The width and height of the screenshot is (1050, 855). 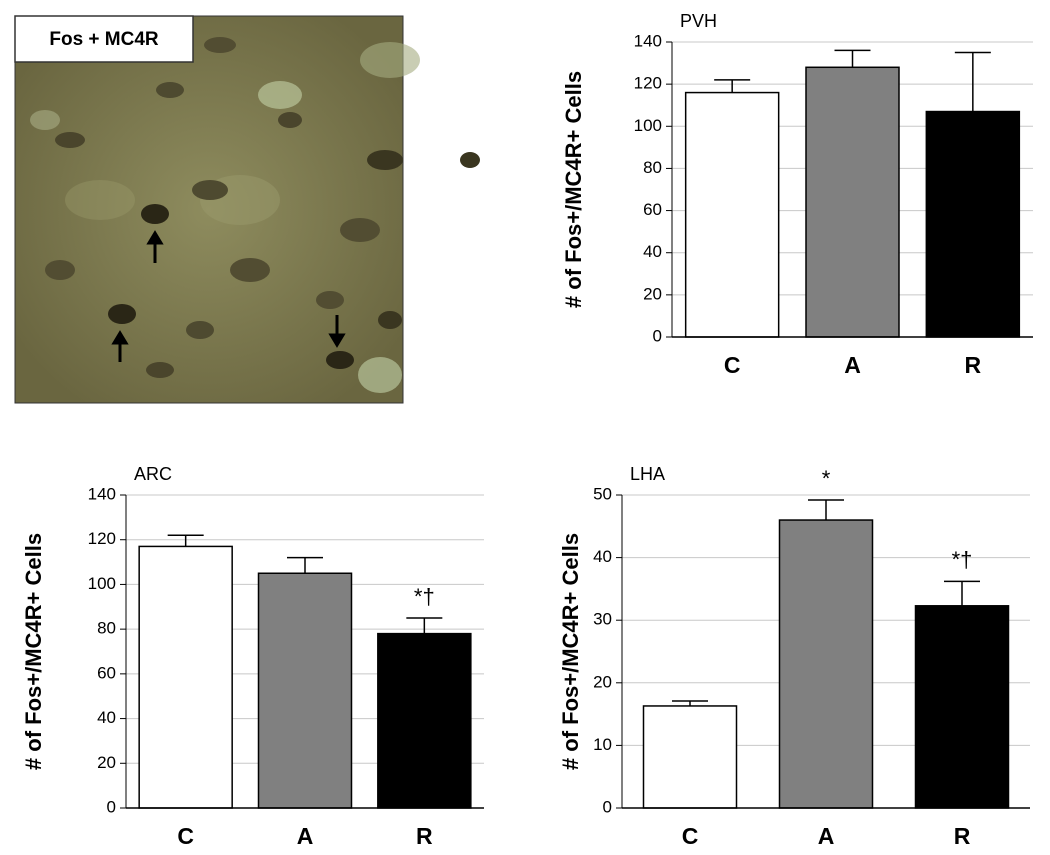 What do you see at coordinates (153, 474) in the screenshot?
I see `chart-title: ARC` at bounding box center [153, 474].